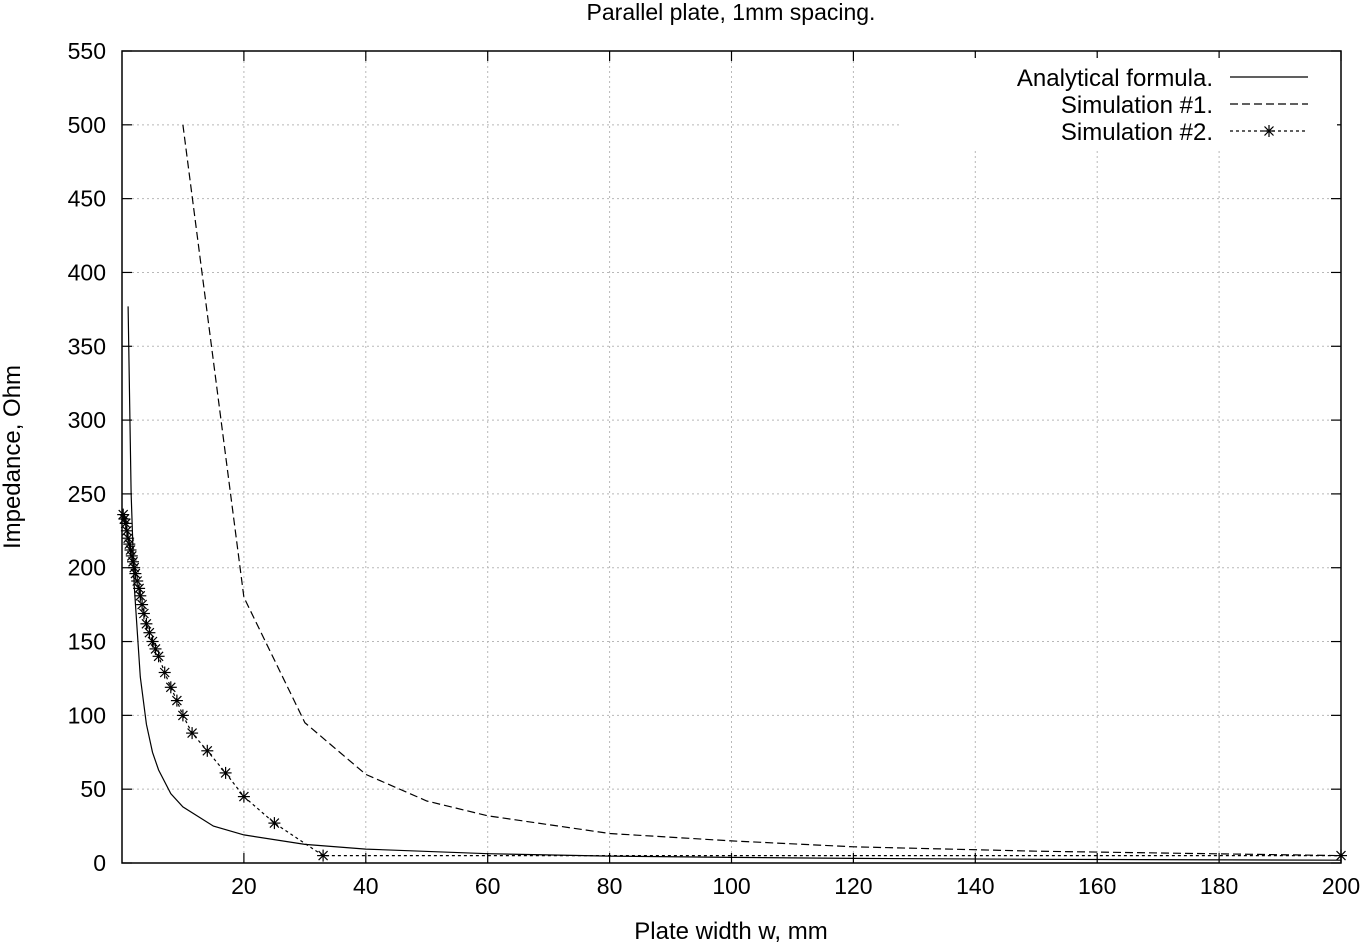 The image size is (1366, 944). Describe the element at coordinates (488, 886) in the screenshot. I see `x-tick-label: 60` at that location.